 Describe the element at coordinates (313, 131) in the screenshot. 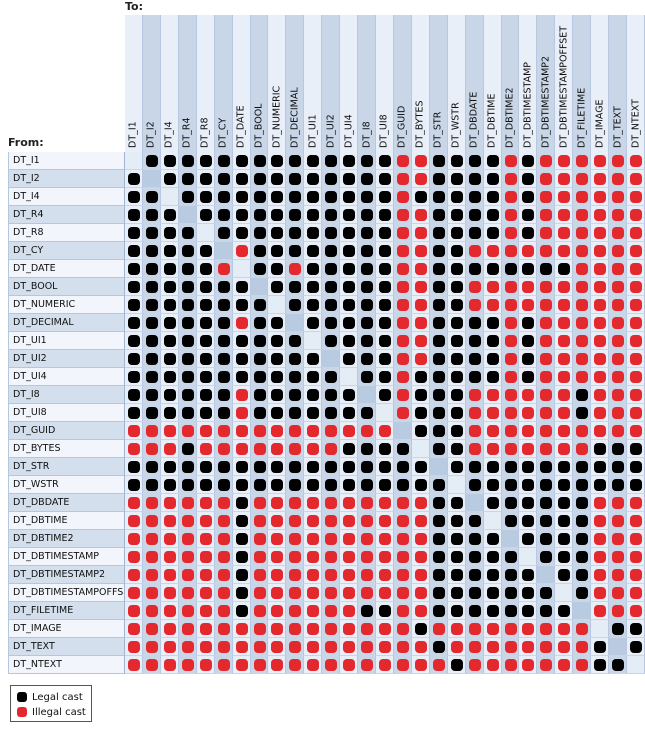

I see `column-header-label: DT_UI1` at that location.